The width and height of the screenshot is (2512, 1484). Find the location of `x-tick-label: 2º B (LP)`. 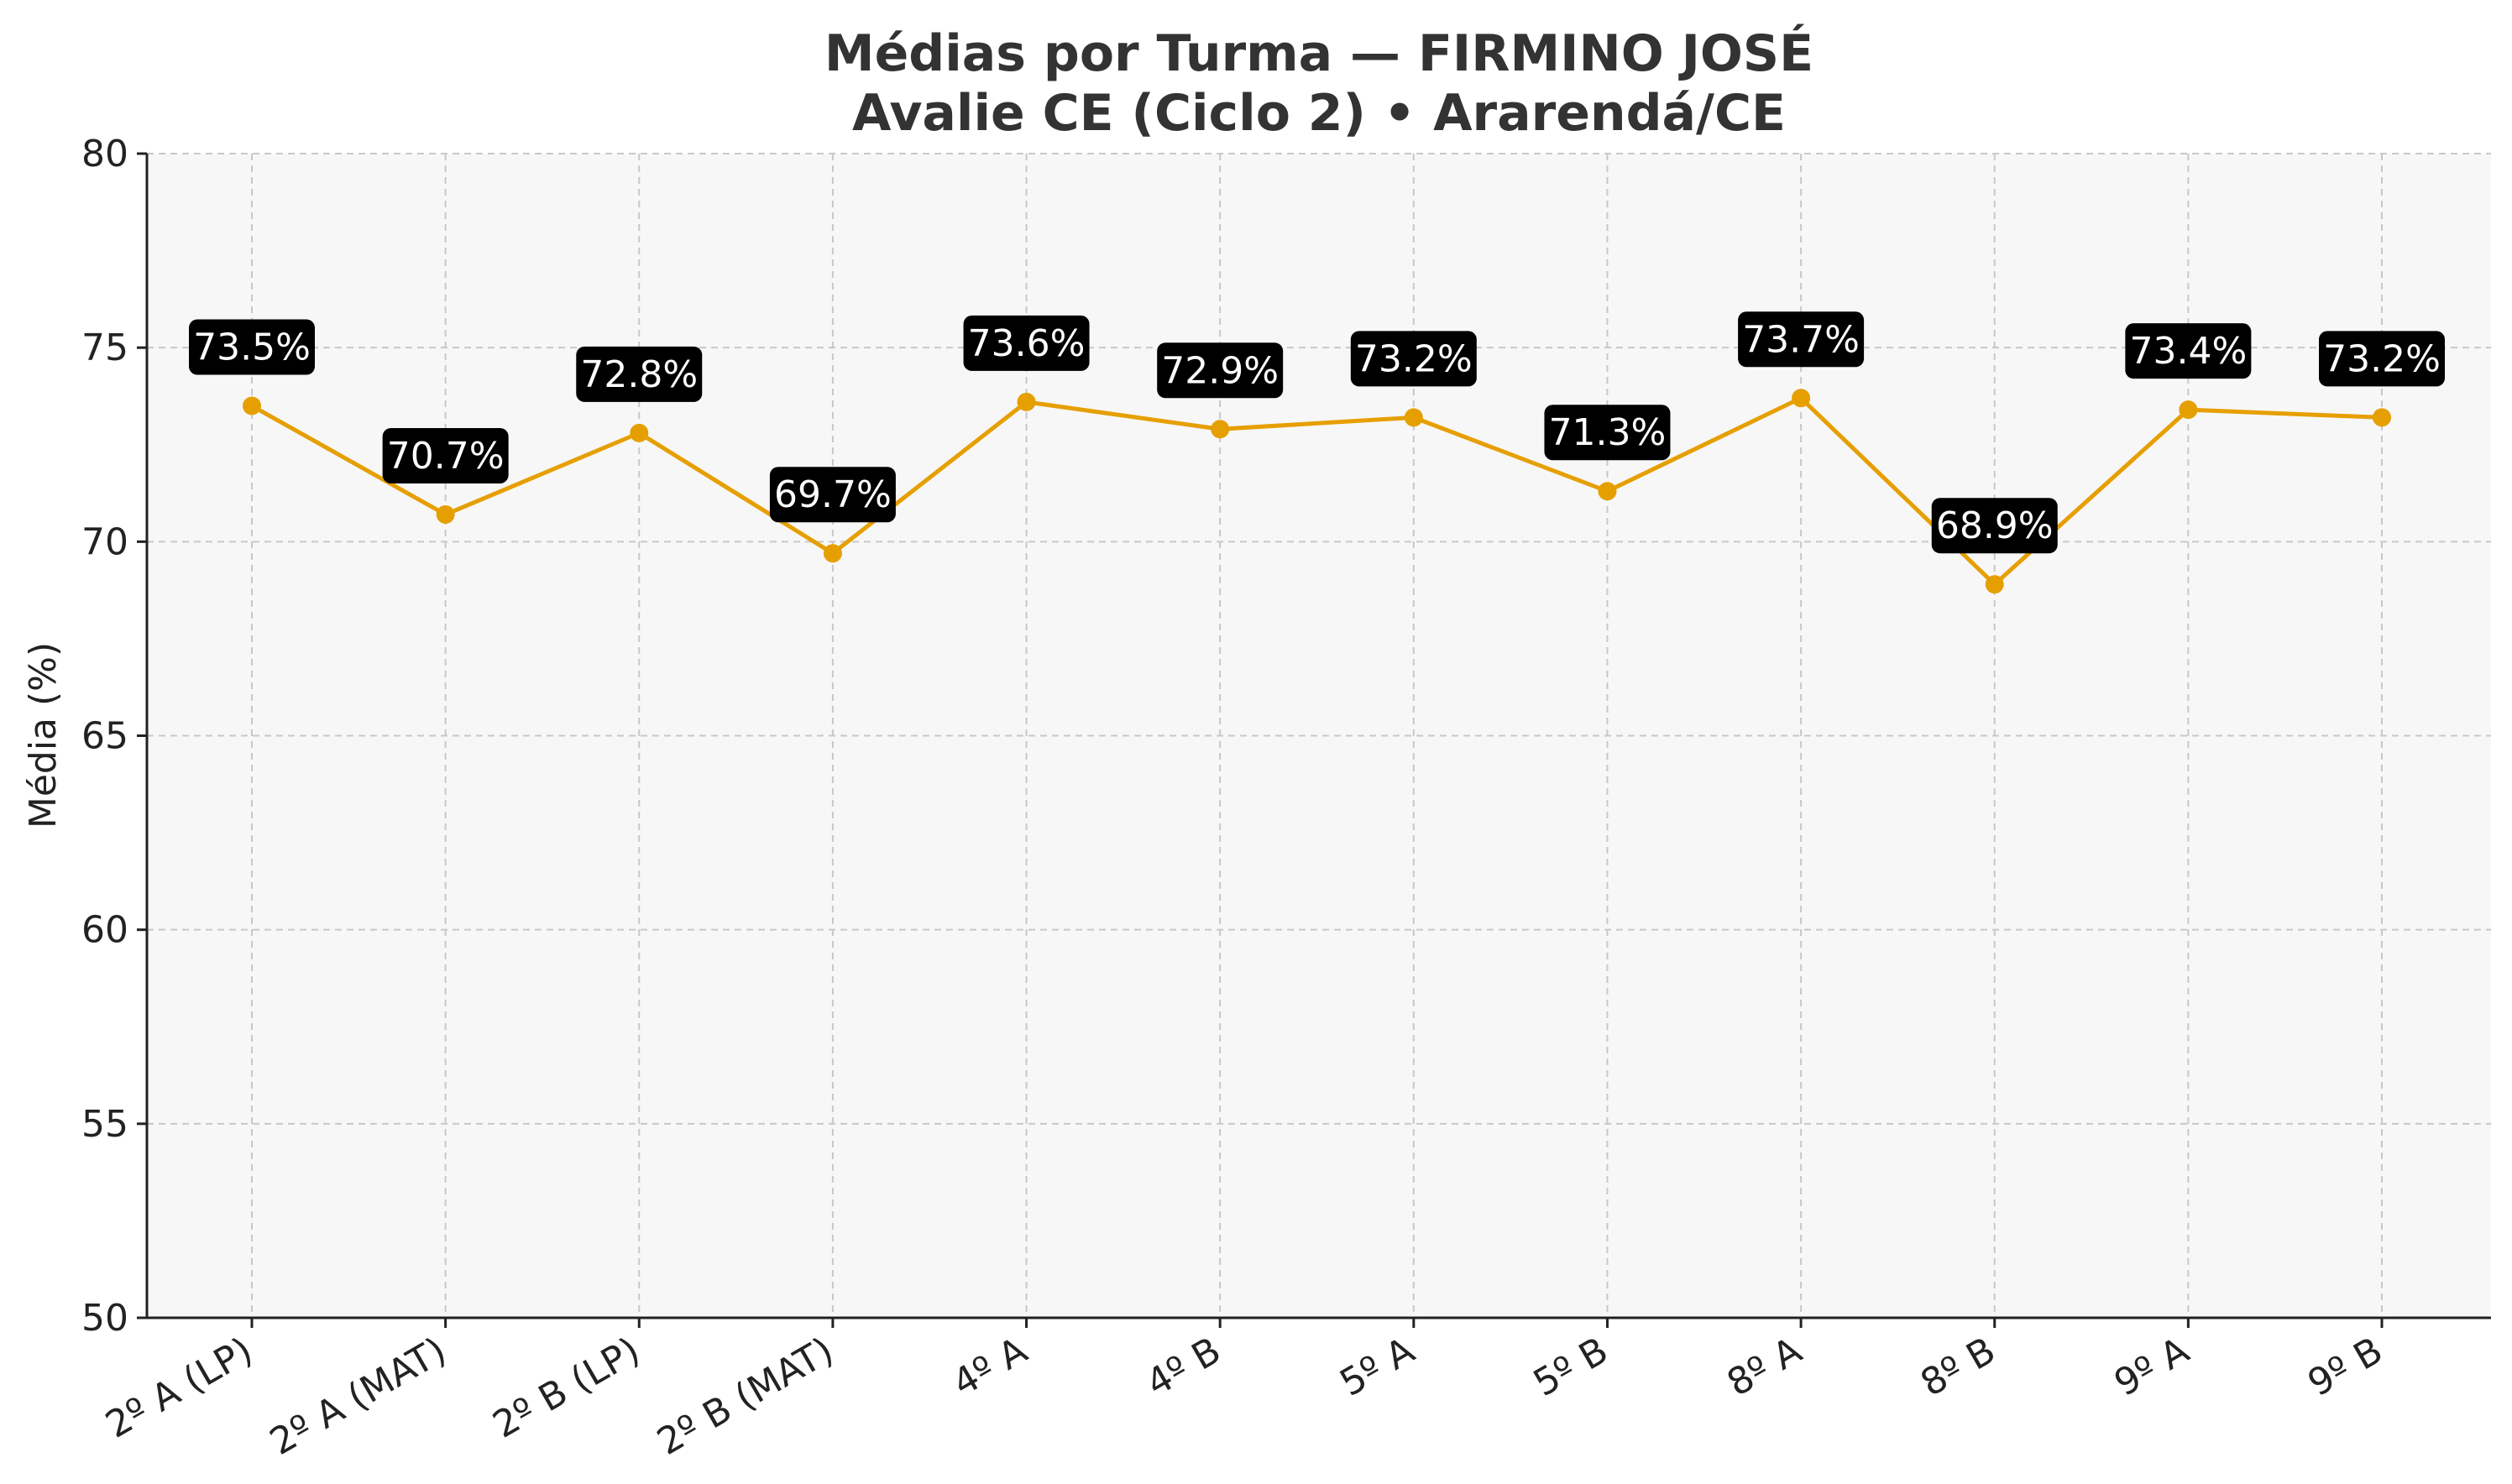

x-tick-label: 2º B (LP) is located at coordinates (566, 1387).